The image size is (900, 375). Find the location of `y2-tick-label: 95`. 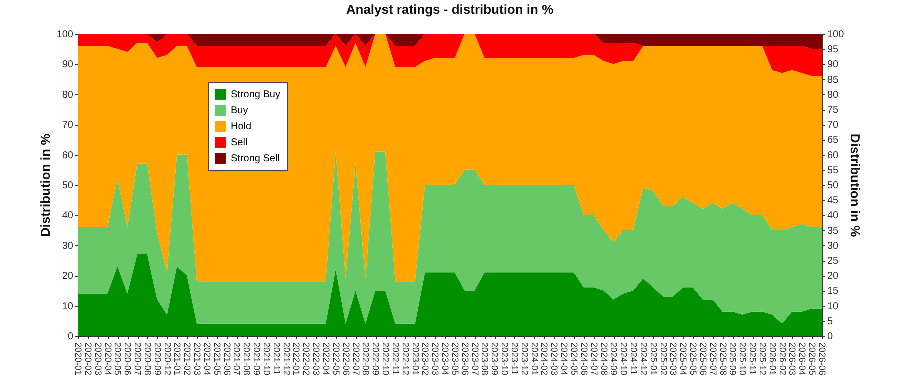

y2-tick-label: 95 is located at coordinates (834, 50).